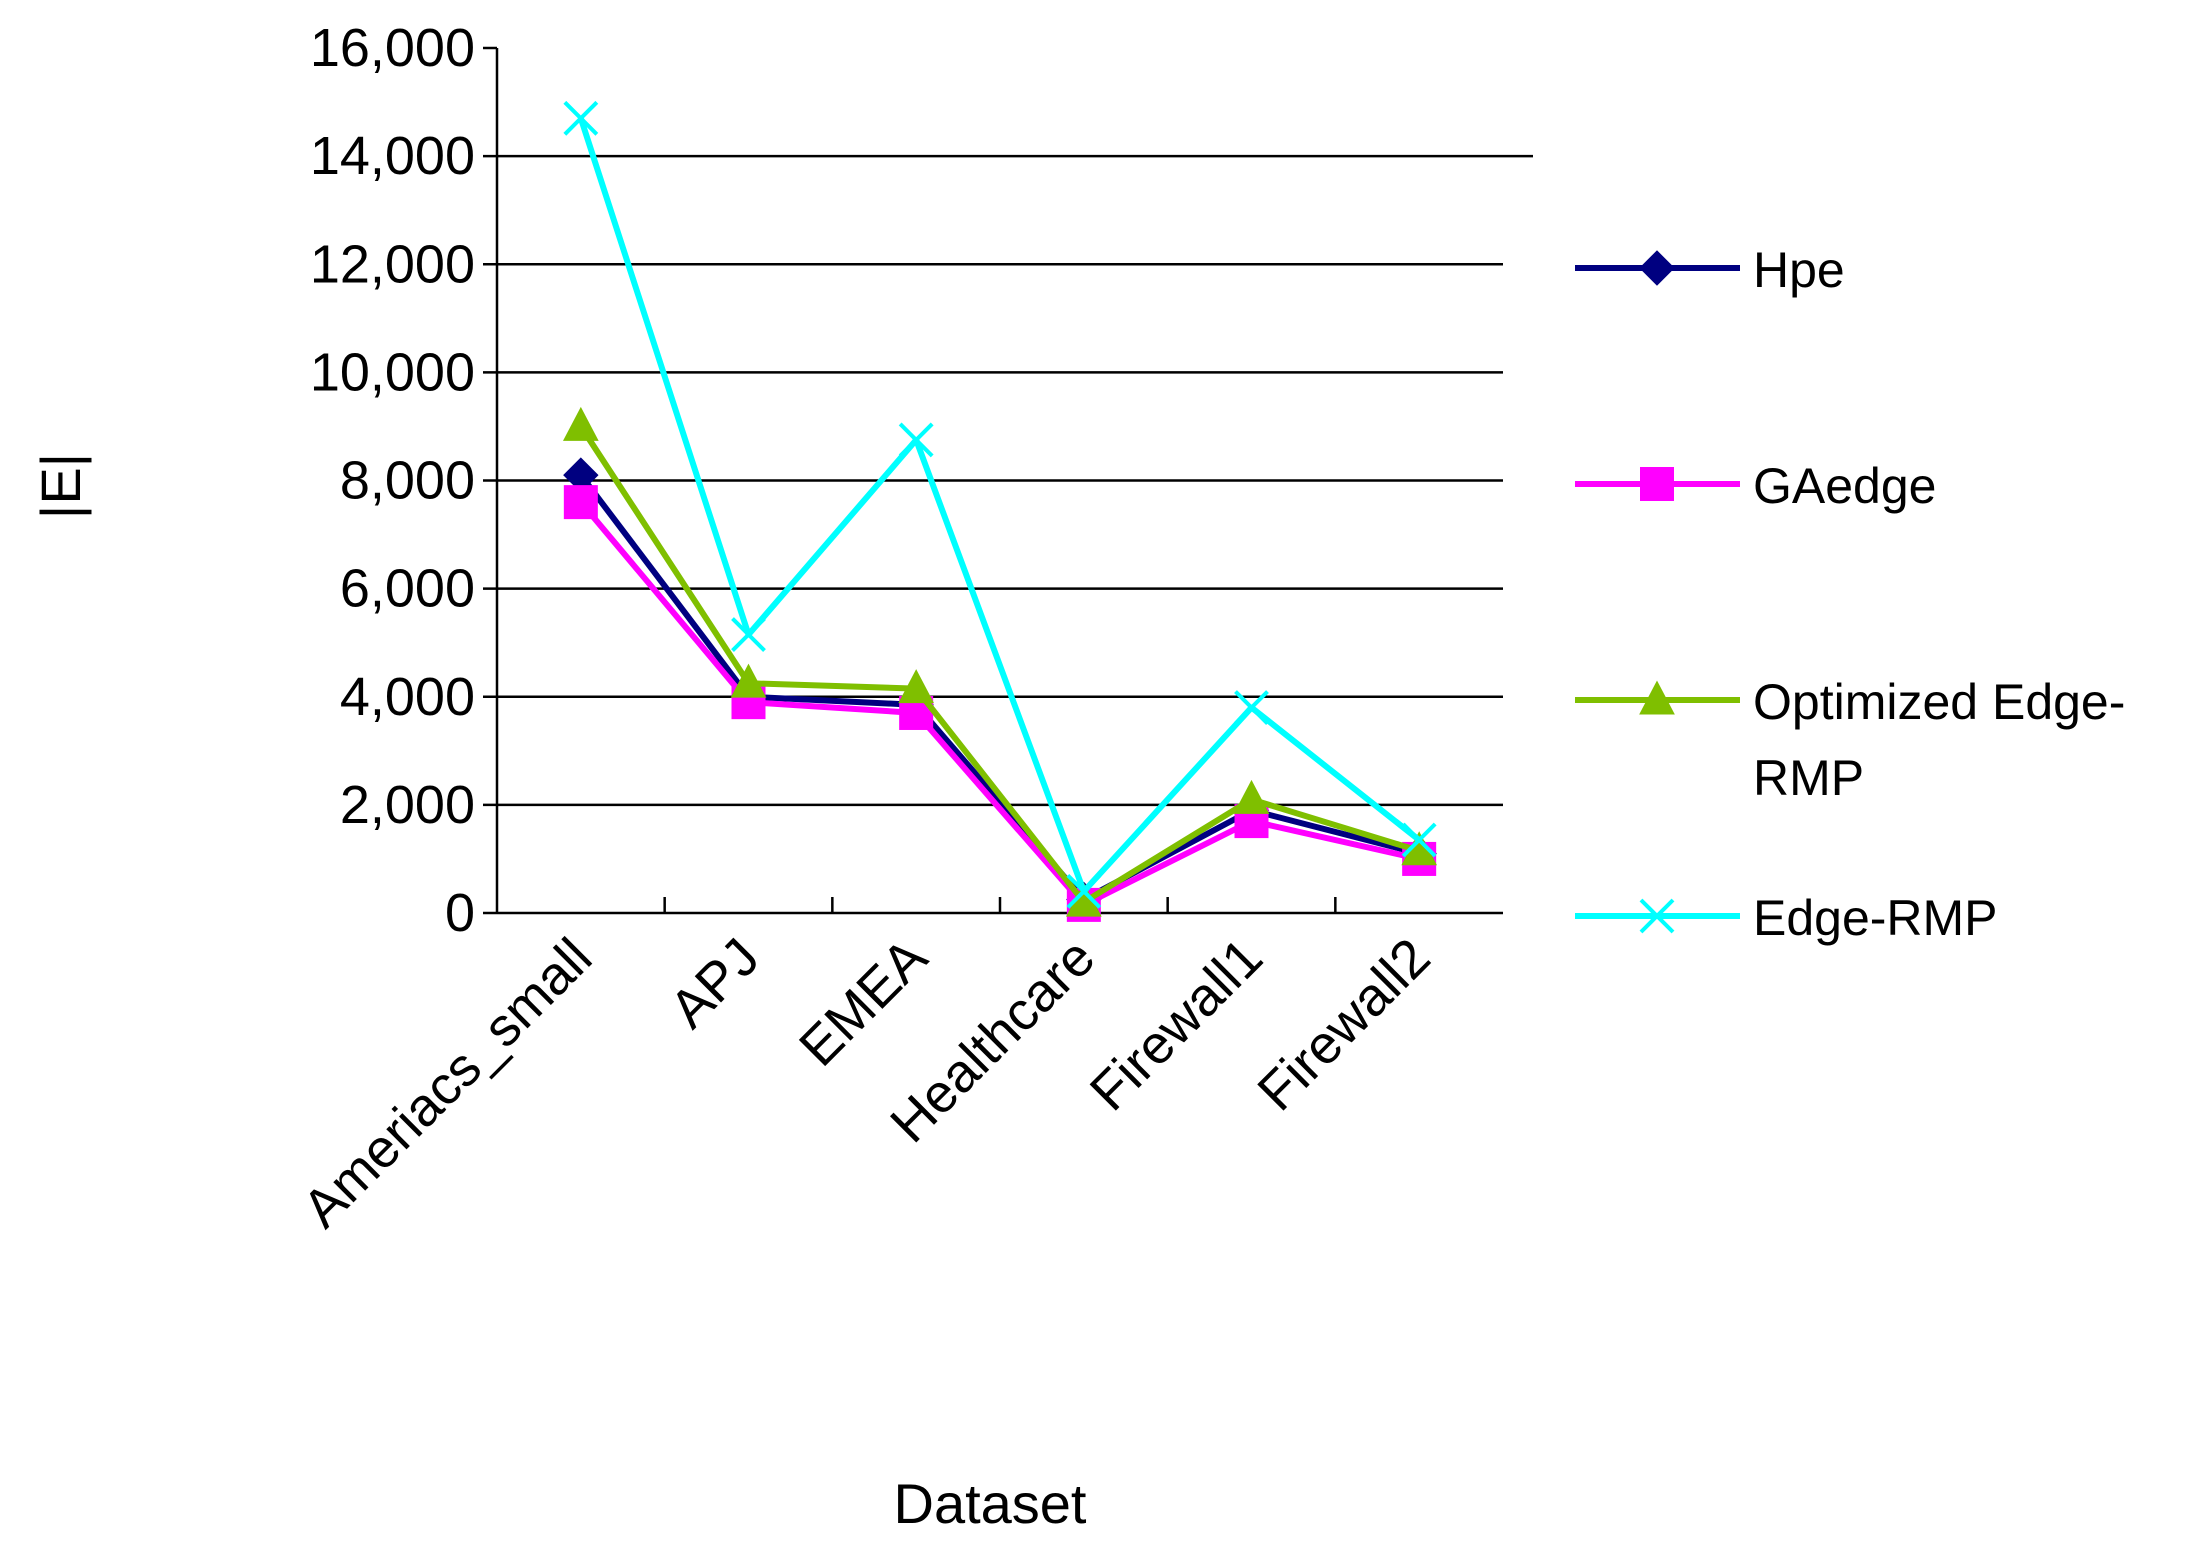  Describe the element at coordinates (1657, 484) in the screenshot. I see `square-icon` at that location.